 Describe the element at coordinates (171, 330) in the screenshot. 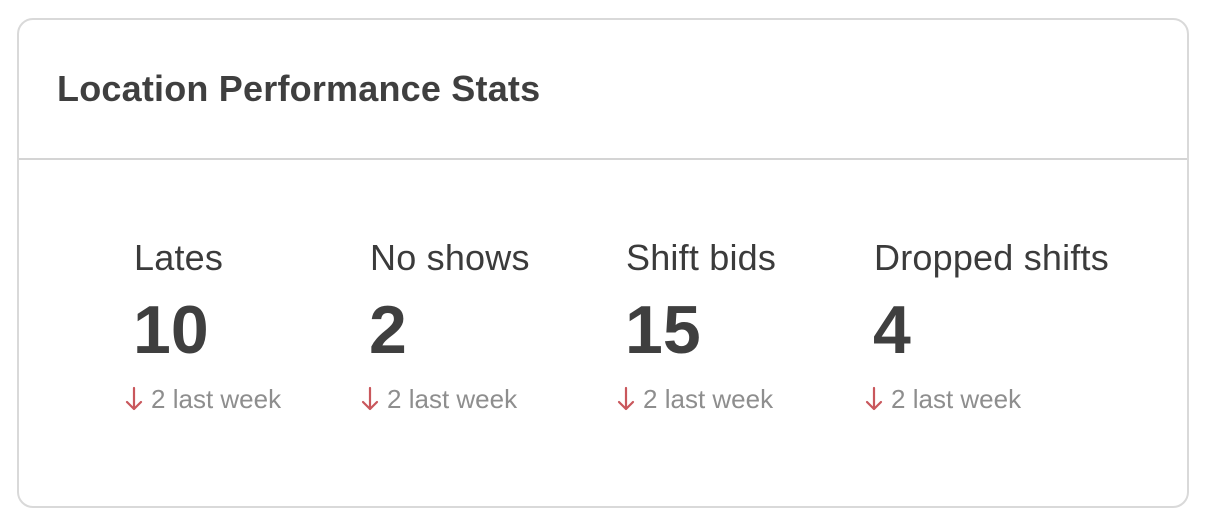

I see `stat-value: 10` at that location.